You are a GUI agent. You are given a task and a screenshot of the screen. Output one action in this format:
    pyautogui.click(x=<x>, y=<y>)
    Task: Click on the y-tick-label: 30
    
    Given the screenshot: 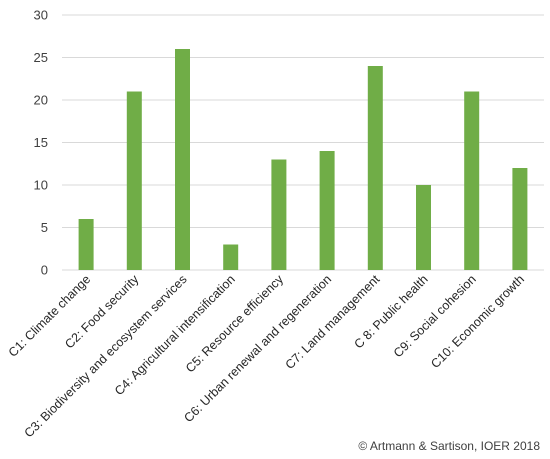 What is the action you would take?
    pyautogui.click(x=41, y=15)
    